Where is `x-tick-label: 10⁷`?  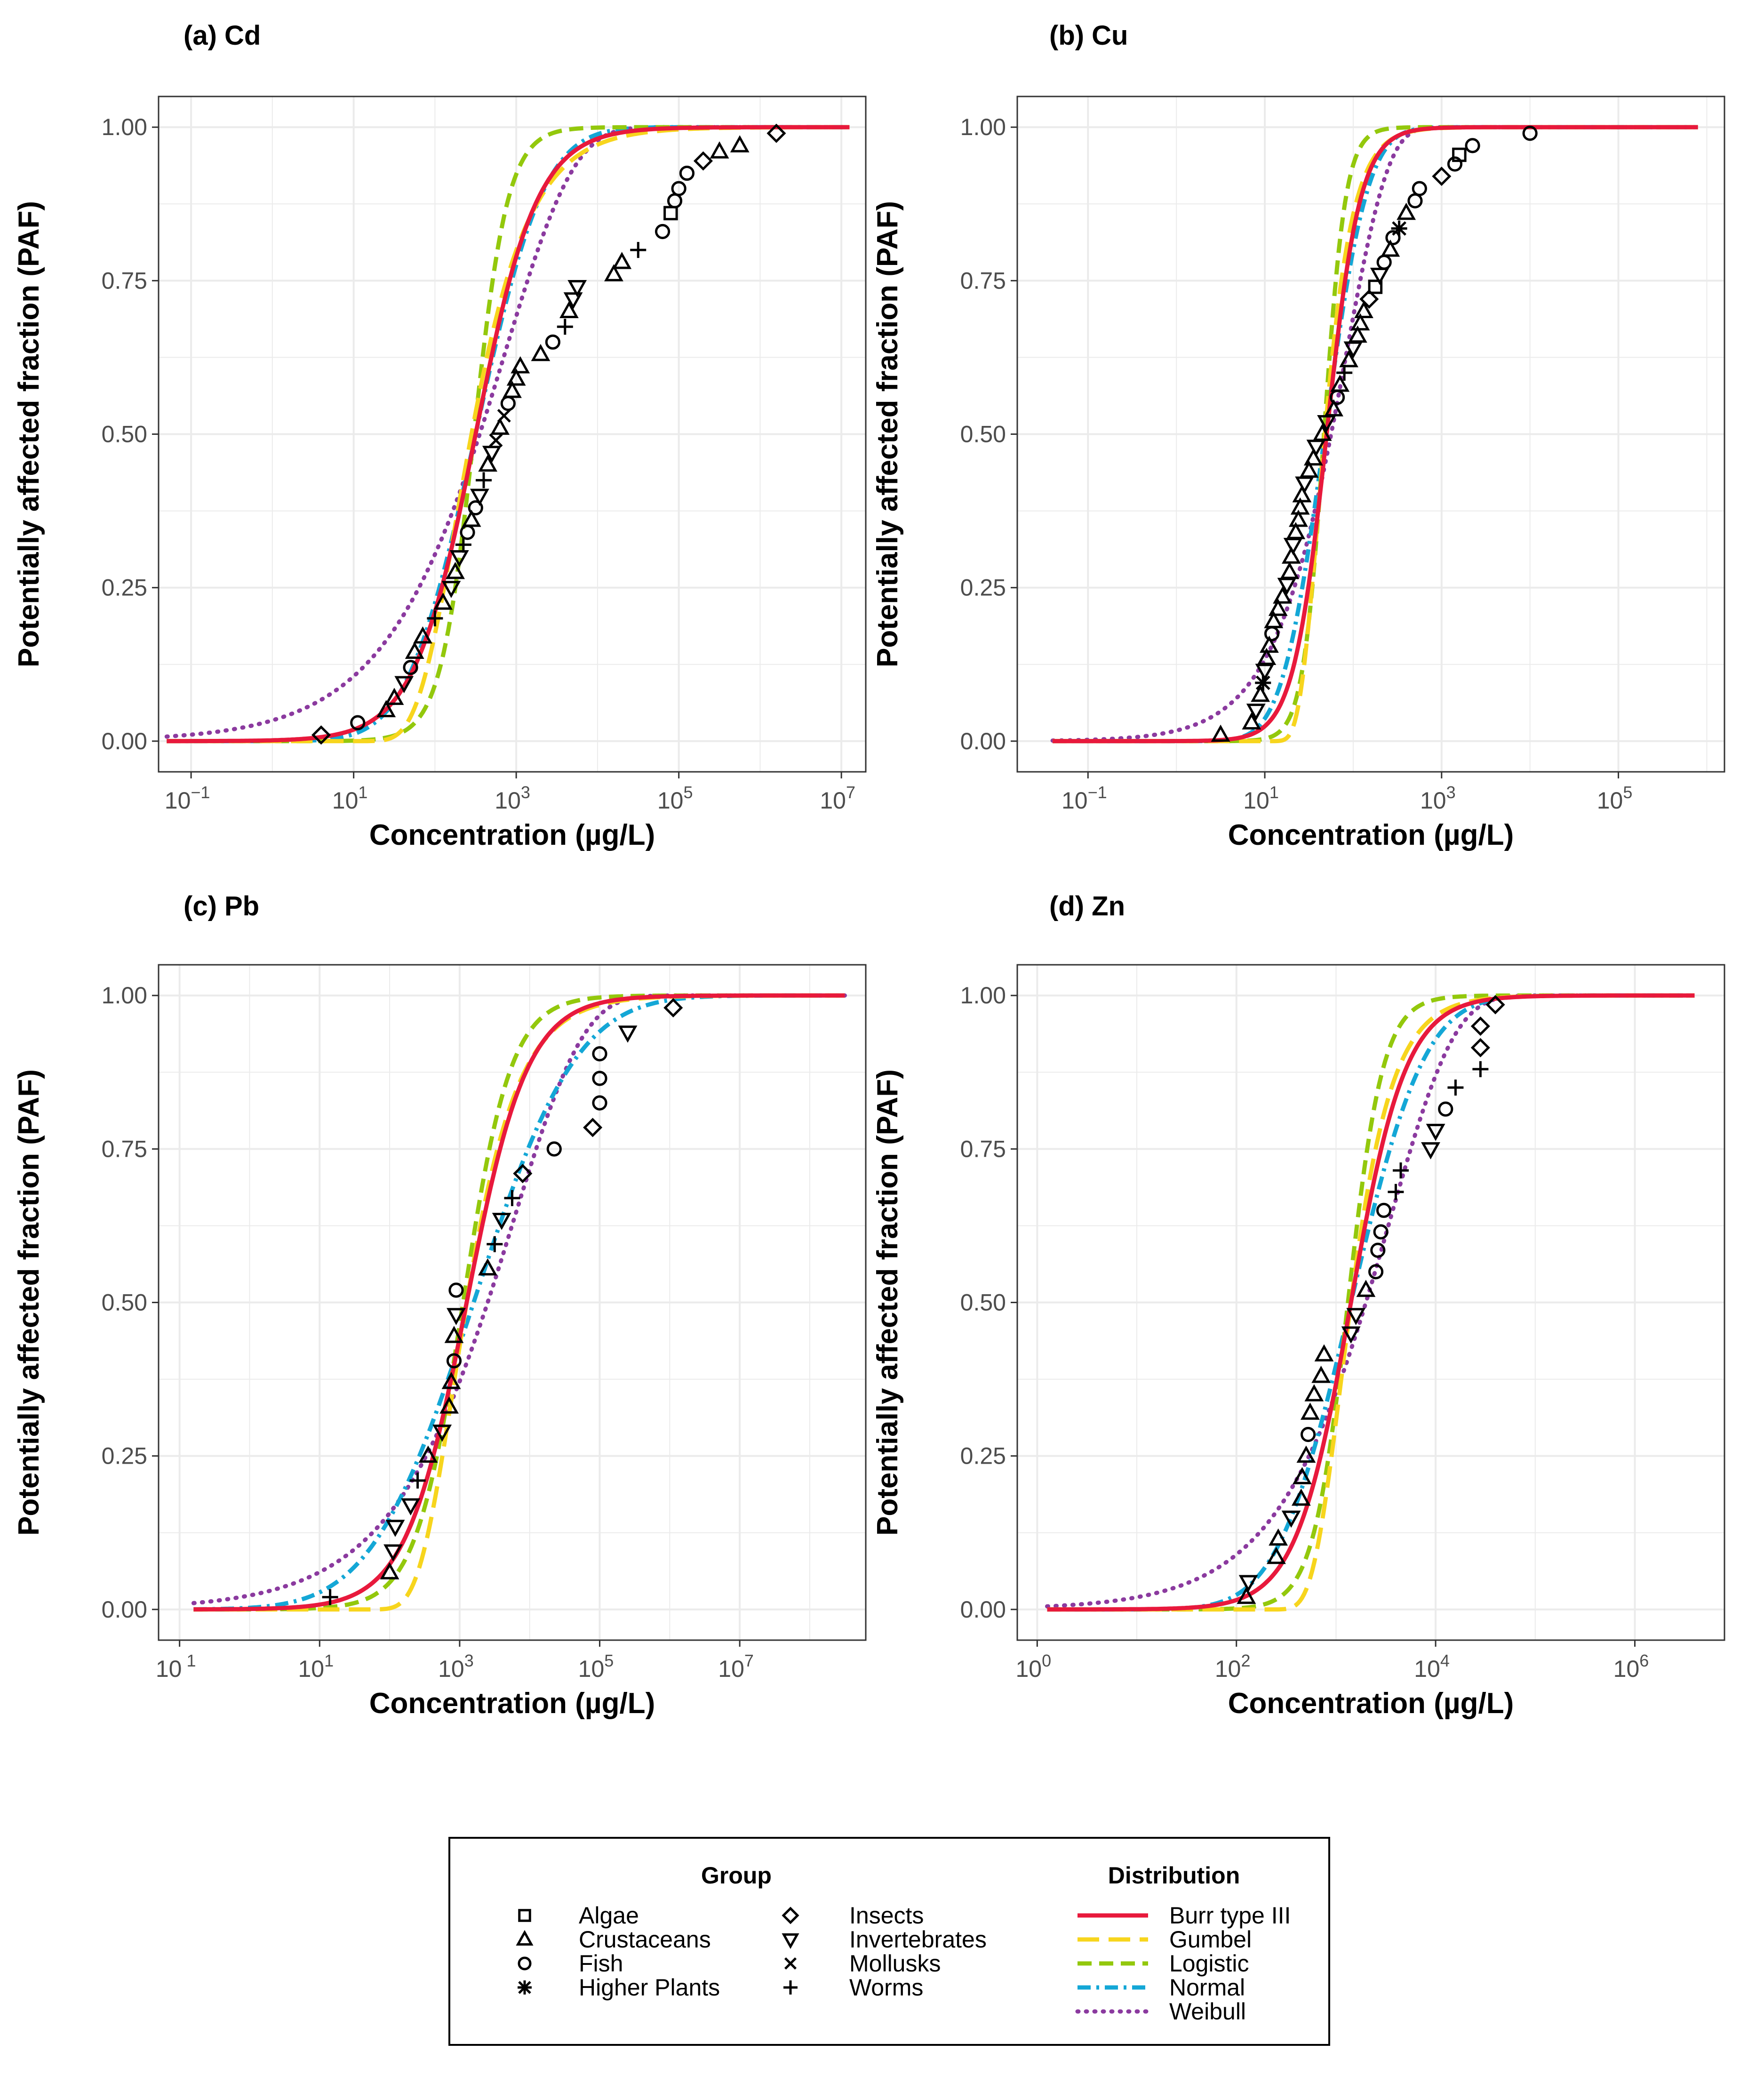
x-tick-label: 10⁷ is located at coordinates (837, 798).